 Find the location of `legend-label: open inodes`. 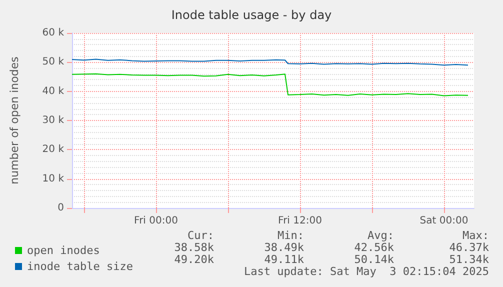

legend-label: open inodes is located at coordinates (63, 250).